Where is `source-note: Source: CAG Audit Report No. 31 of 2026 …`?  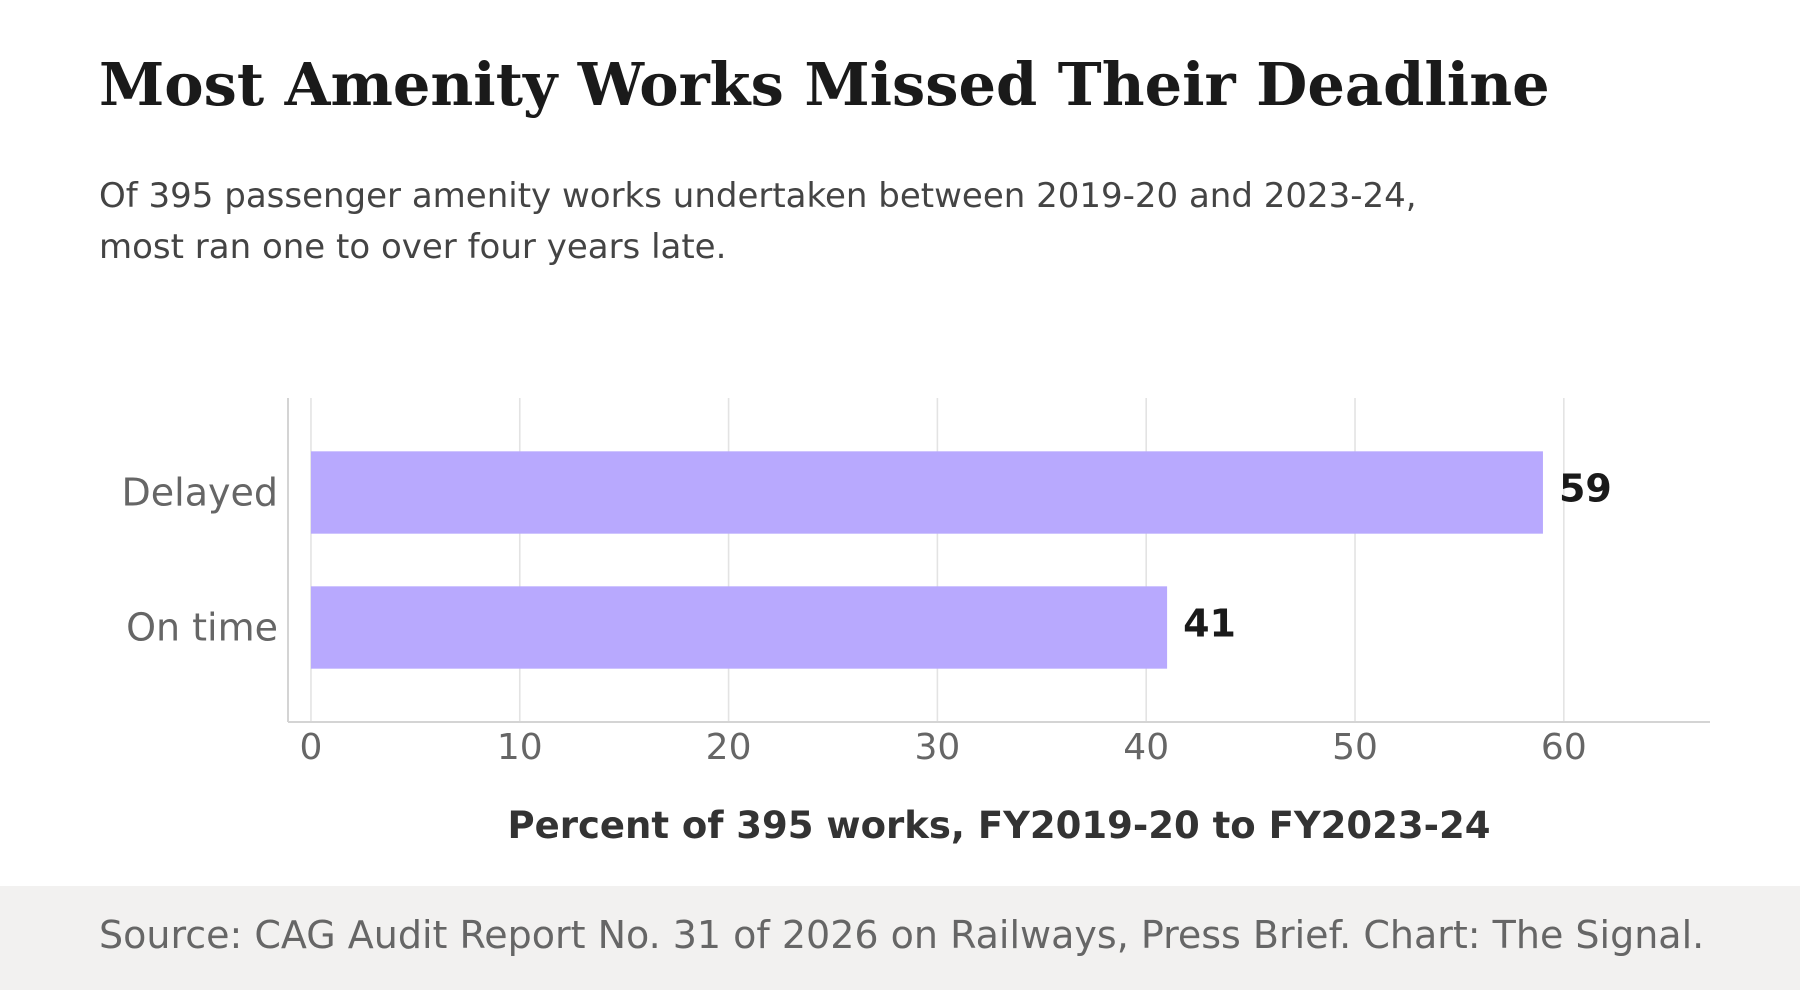 source-note: Source: CAG Audit Report No. 31 of 2026 … is located at coordinates (902, 935).